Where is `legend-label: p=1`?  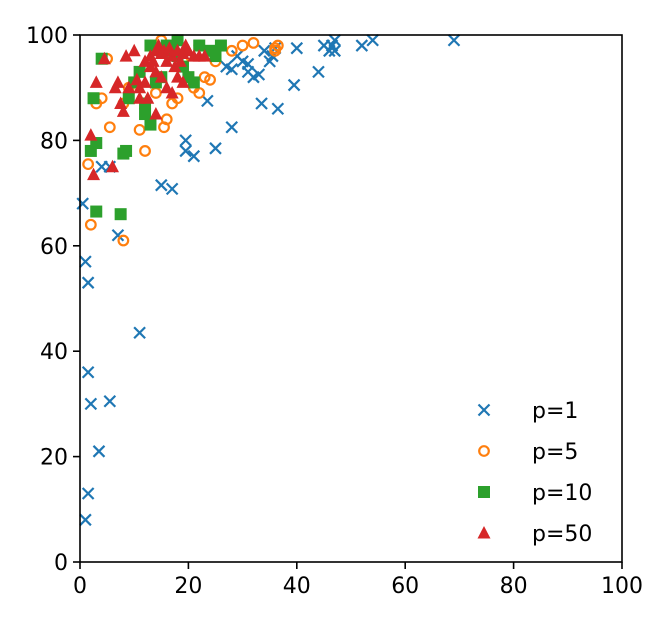
legend-label: p=1 is located at coordinates (555, 411).